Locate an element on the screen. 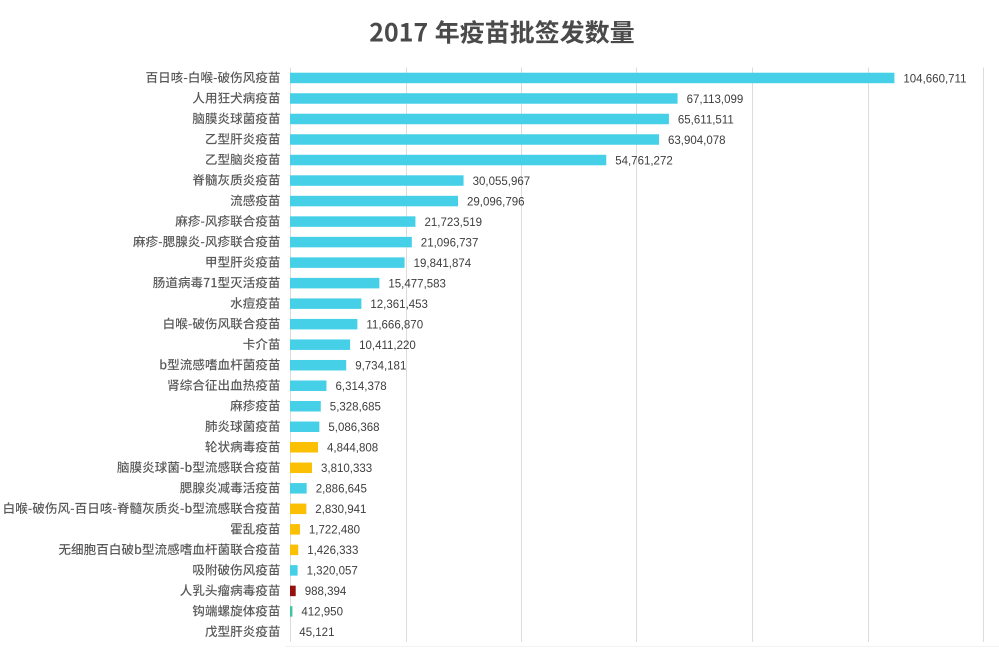 This screenshot has height=661, width=999. svg-text: 9,734,181 is located at coordinates (380, 367).